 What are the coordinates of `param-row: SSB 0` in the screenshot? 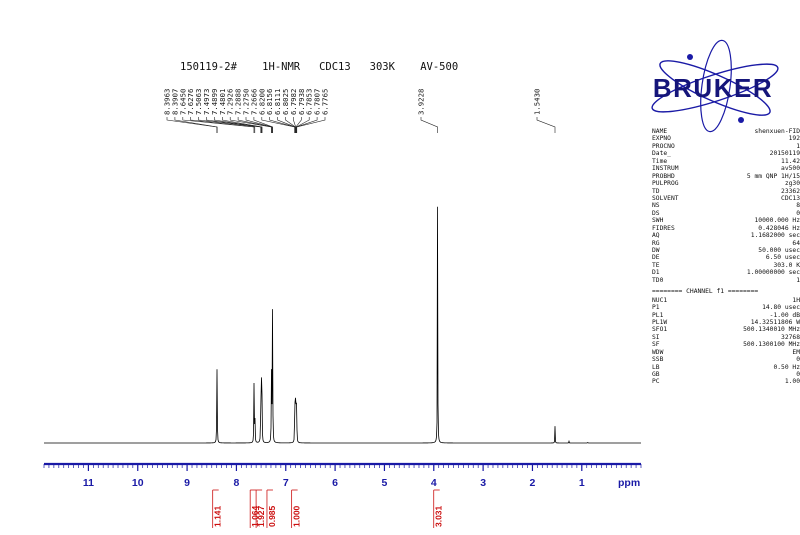 It's located at (726, 359).